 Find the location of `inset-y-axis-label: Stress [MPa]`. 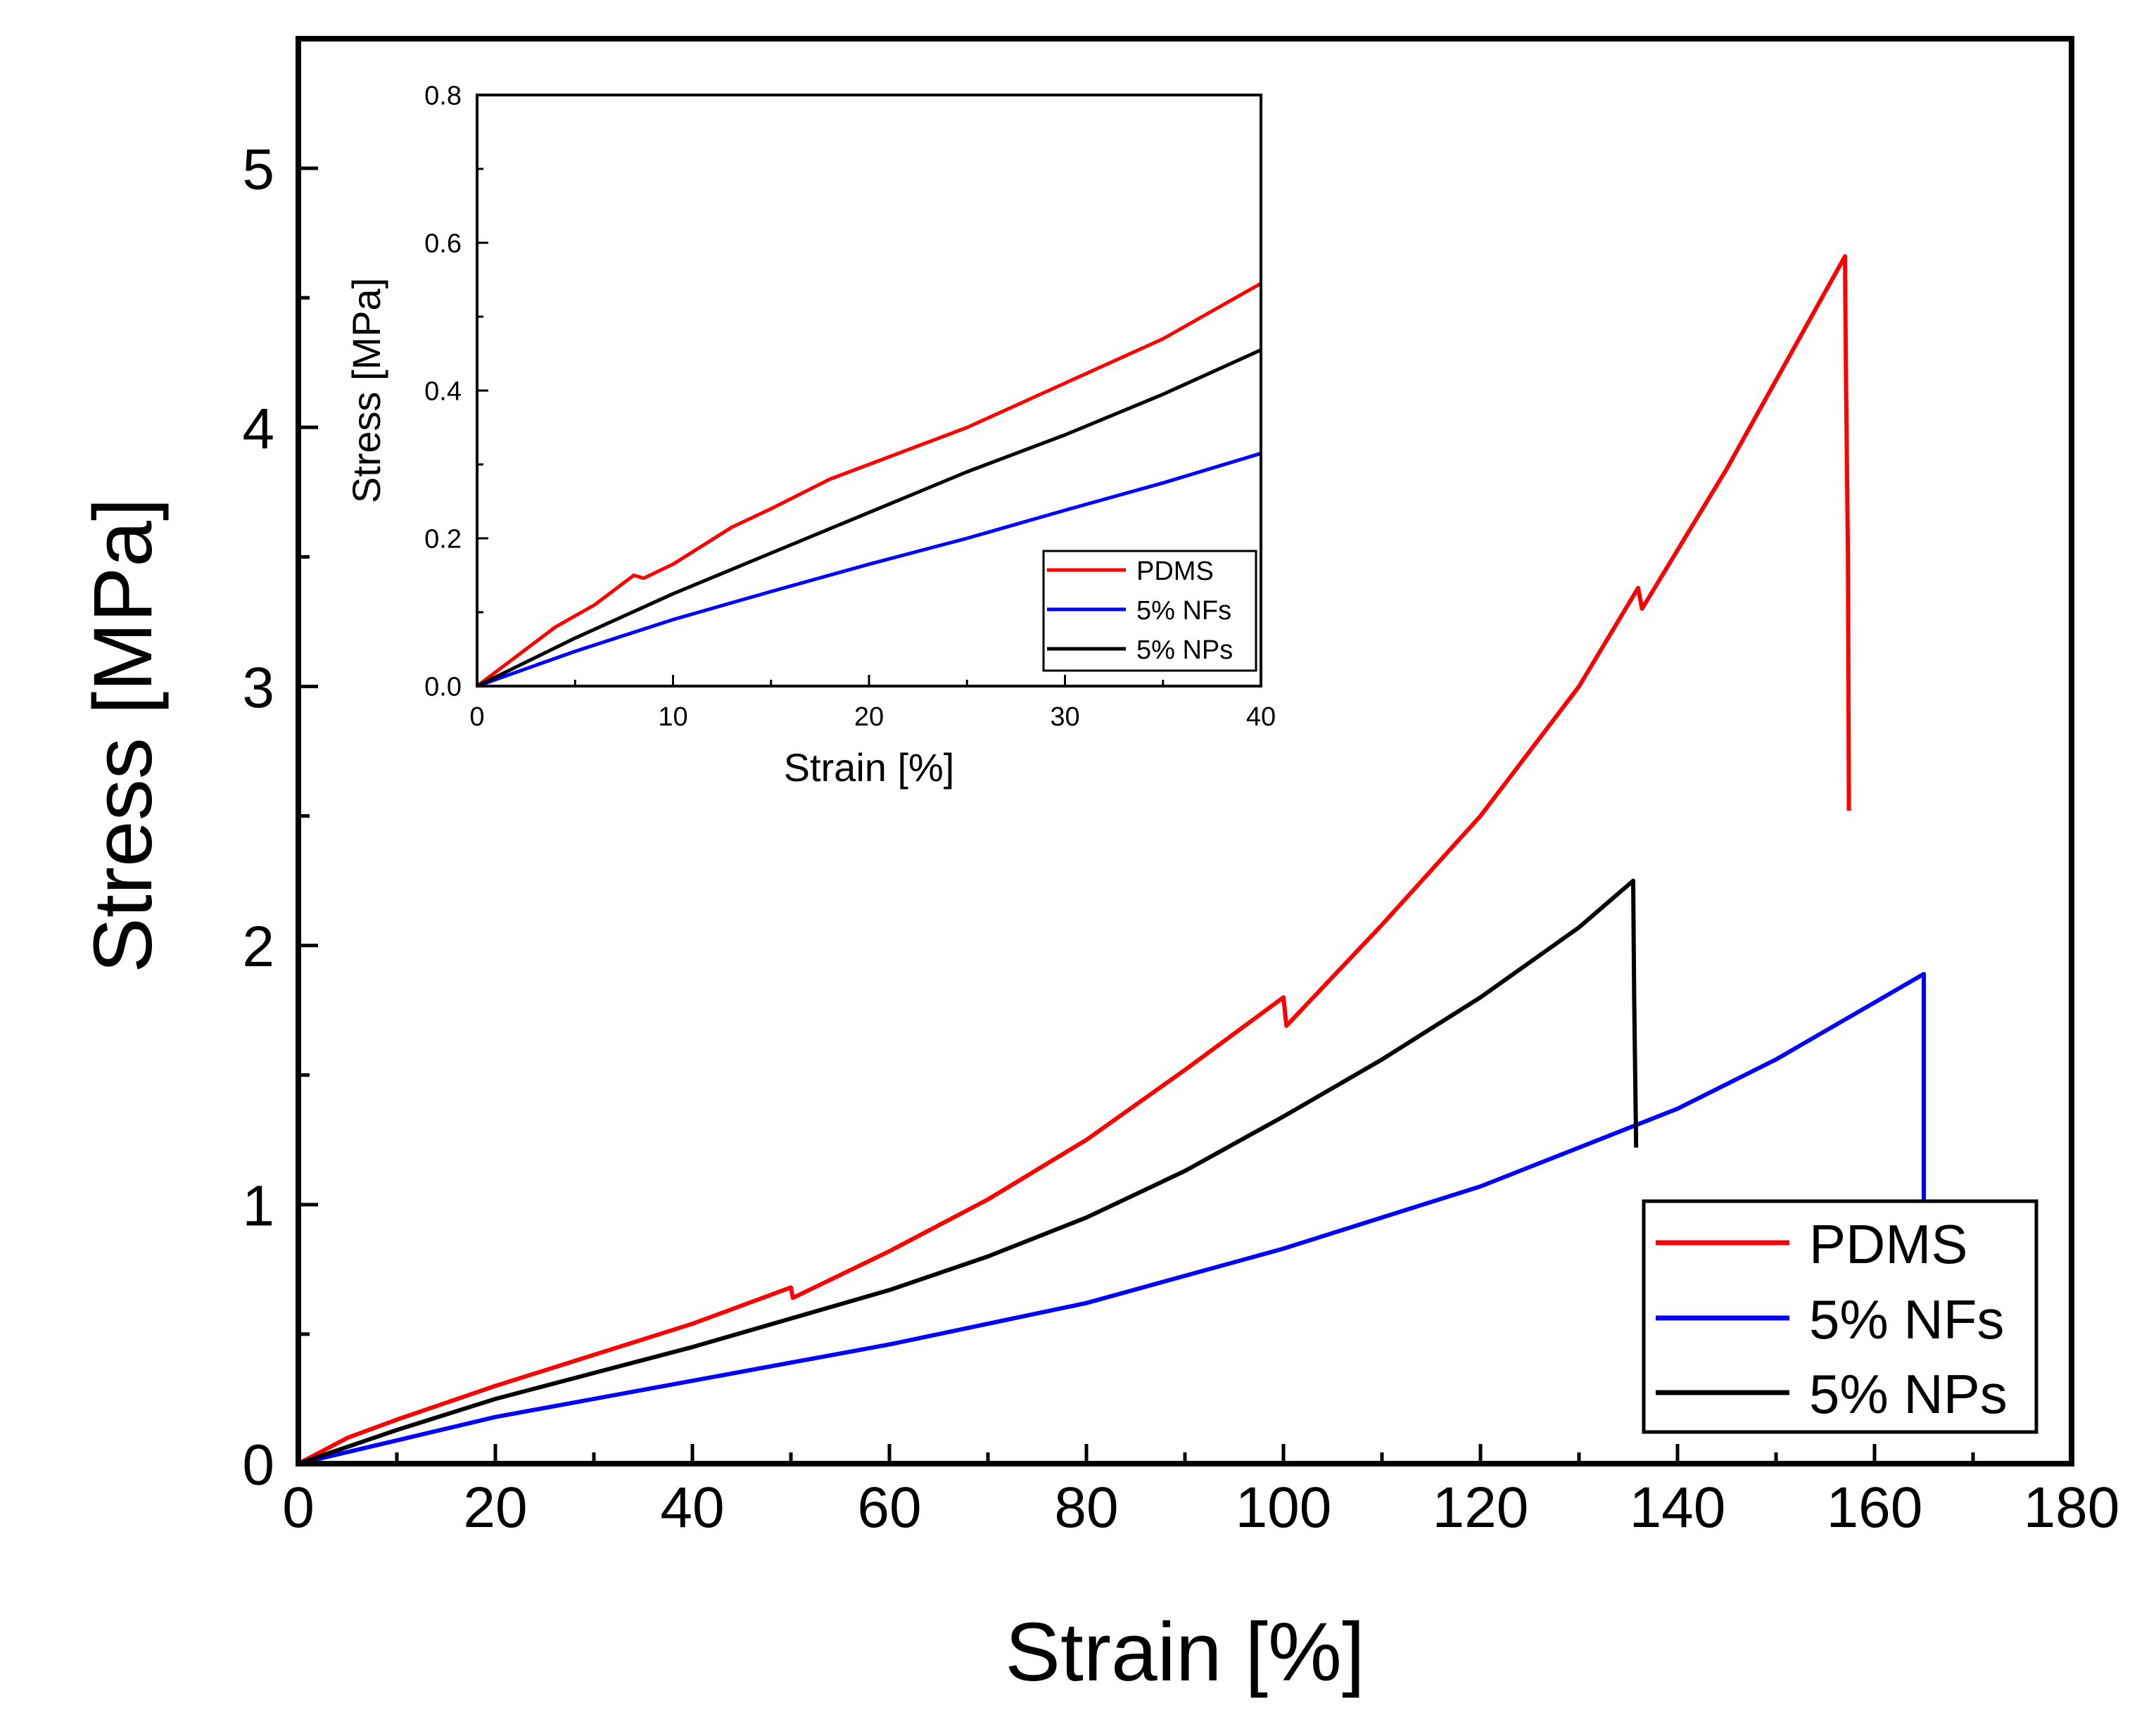

inset-y-axis-label: Stress [MPa] is located at coordinates (366, 391).